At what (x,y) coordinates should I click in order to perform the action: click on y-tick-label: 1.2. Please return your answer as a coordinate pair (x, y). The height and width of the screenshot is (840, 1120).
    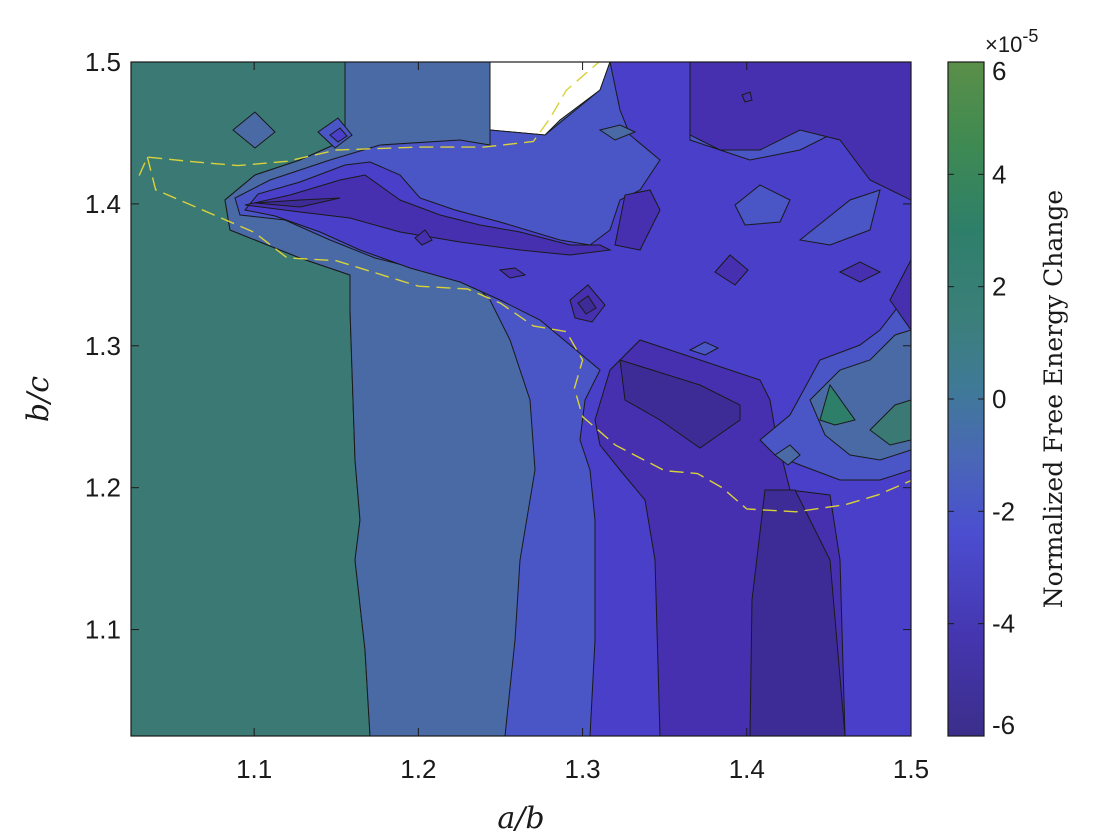
    Looking at the image, I should click on (103, 488).